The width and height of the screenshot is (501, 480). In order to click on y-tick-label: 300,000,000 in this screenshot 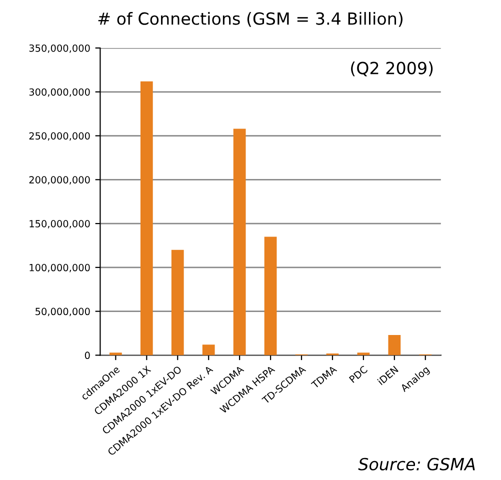, I will do `click(59, 92)`.